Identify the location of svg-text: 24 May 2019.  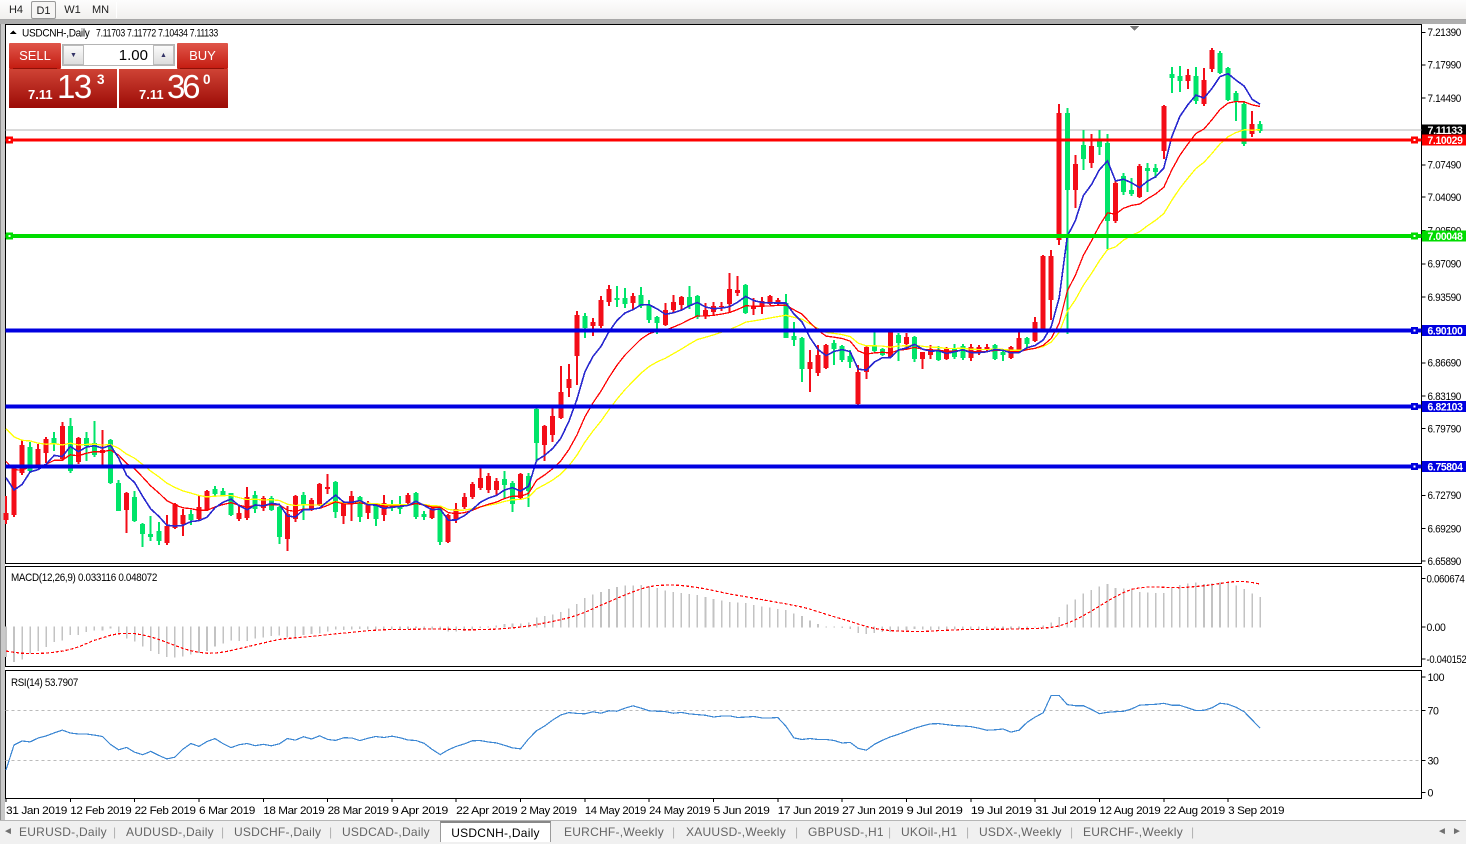
(679, 811).